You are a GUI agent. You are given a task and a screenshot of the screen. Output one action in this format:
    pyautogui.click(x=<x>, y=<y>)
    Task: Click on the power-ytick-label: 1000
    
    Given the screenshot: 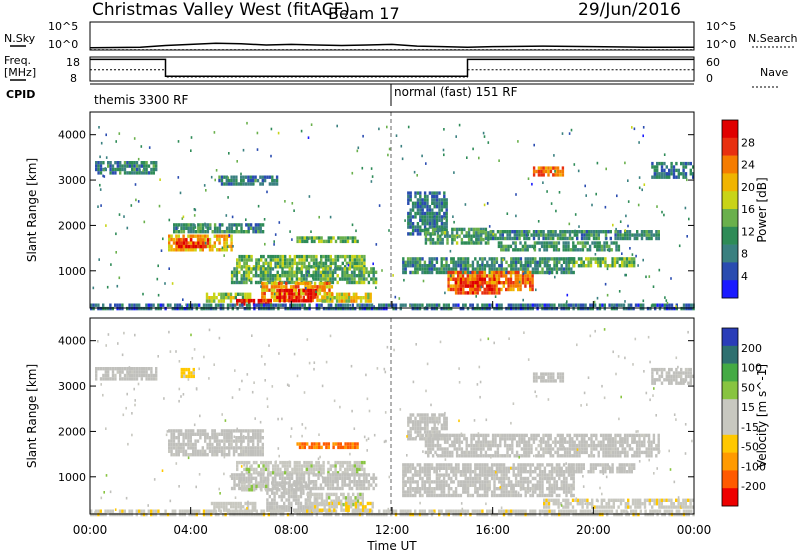 What is the action you would take?
    pyautogui.click(x=72, y=271)
    